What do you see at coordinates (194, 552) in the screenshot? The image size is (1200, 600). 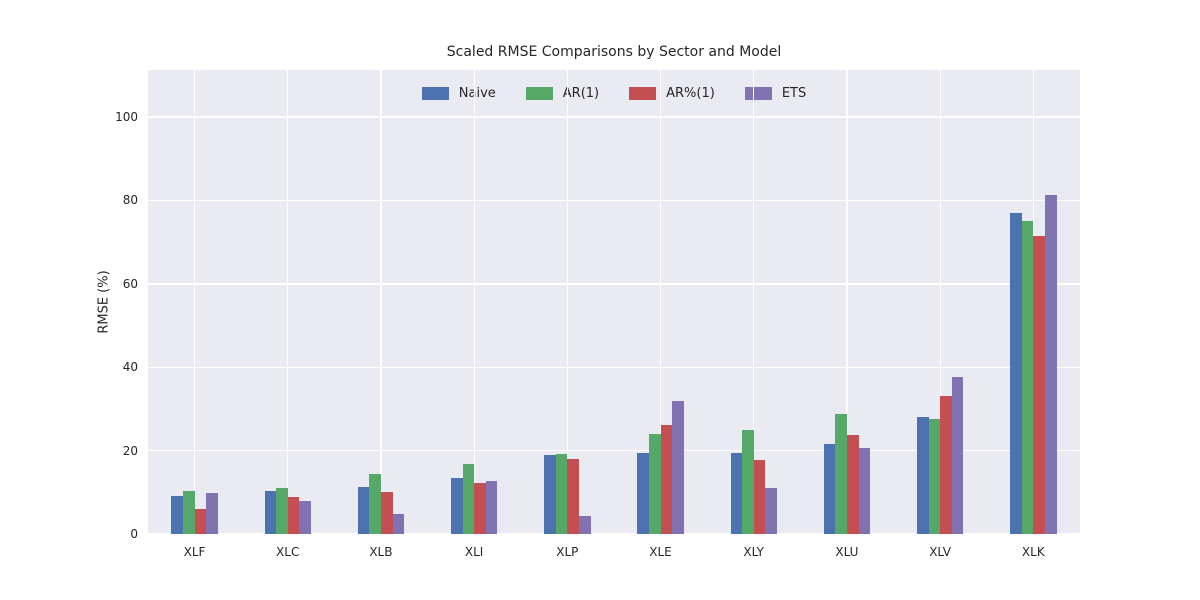 I see `x-tick-label: XLF` at bounding box center [194, 552].